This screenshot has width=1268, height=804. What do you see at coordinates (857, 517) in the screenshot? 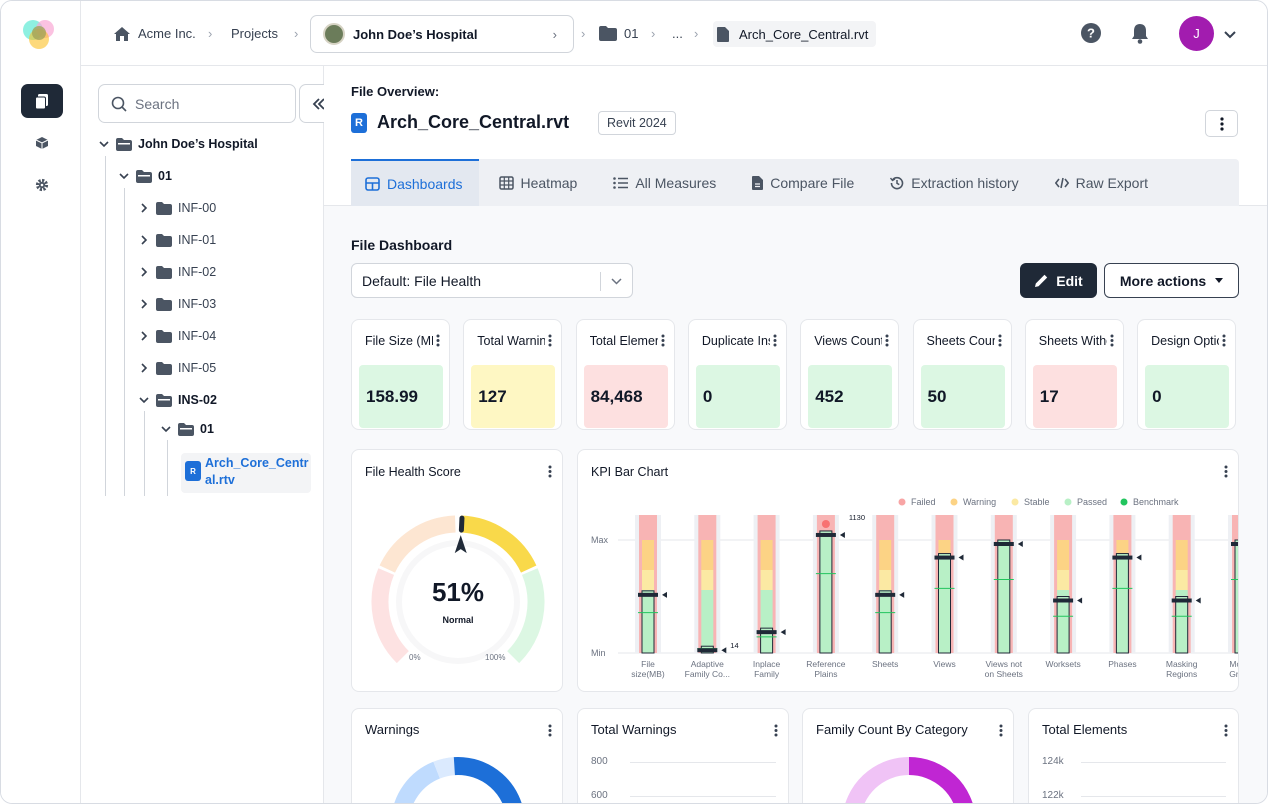
I see `annotation-label: 1130` at bounding box center [857, 517].